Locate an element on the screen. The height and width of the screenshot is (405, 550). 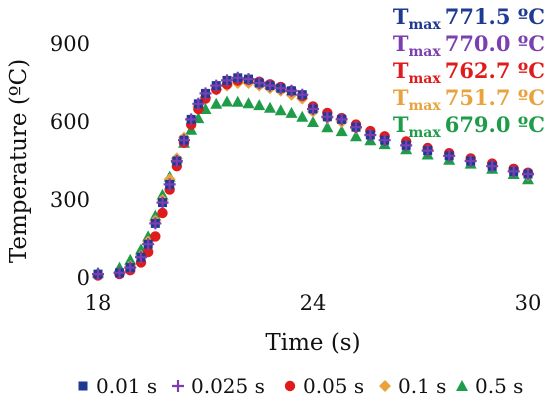
legend-item: 0.01 s is located at coordinates (117, 386).